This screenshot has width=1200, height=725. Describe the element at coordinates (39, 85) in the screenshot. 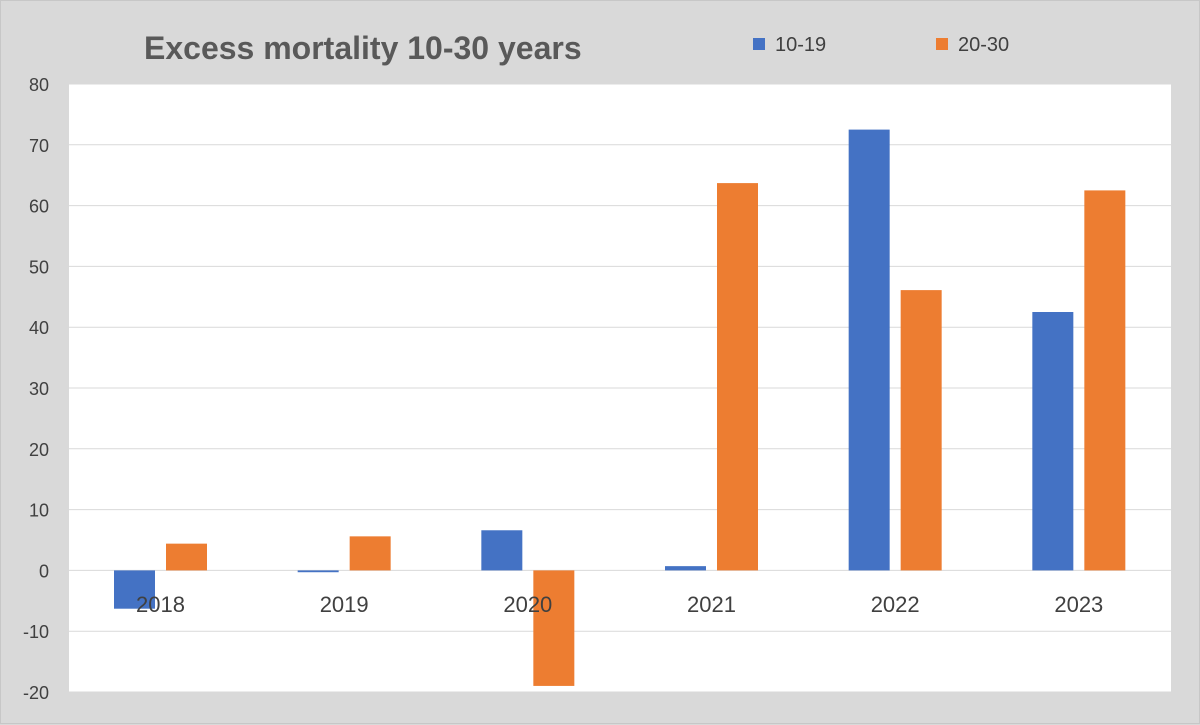

I see `y-tick-label: 80` at that location.